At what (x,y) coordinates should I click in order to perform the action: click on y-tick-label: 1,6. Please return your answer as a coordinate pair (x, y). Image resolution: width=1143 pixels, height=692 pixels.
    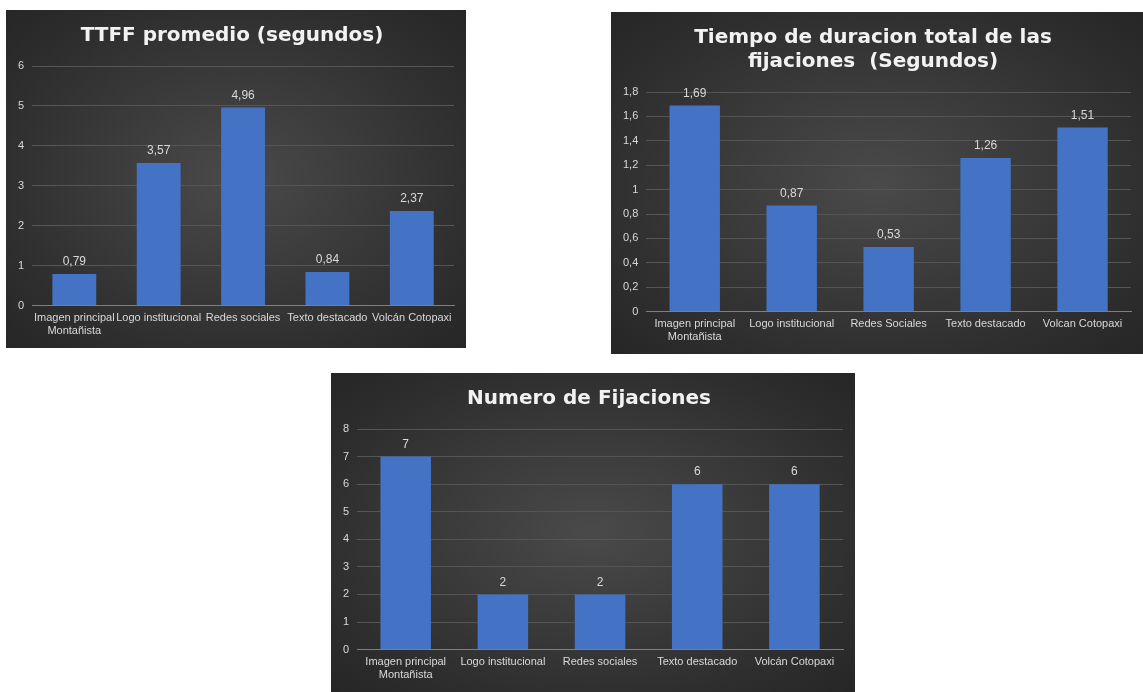
    Looking at the image, I should click on (630, 115).